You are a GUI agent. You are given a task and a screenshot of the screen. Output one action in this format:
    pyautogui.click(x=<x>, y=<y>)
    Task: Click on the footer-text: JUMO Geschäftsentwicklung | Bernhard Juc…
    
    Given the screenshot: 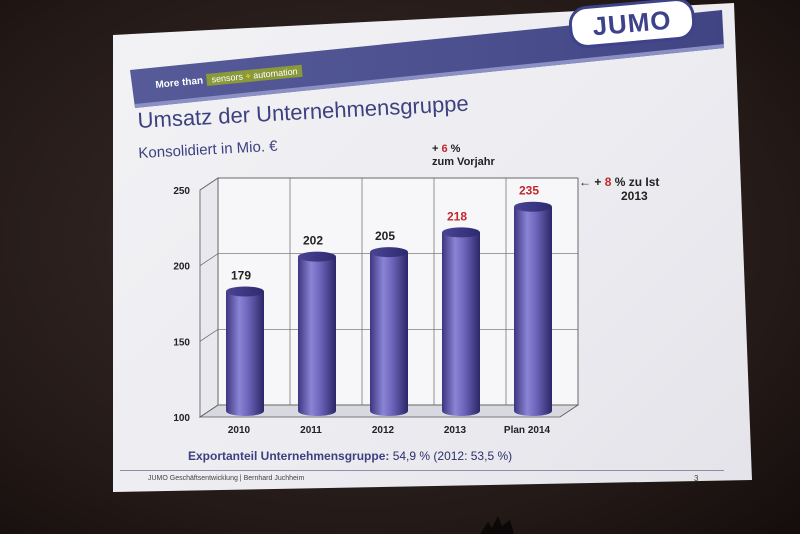 What is the action you would take?
    pyautogui.click(x=226, y=478)
    